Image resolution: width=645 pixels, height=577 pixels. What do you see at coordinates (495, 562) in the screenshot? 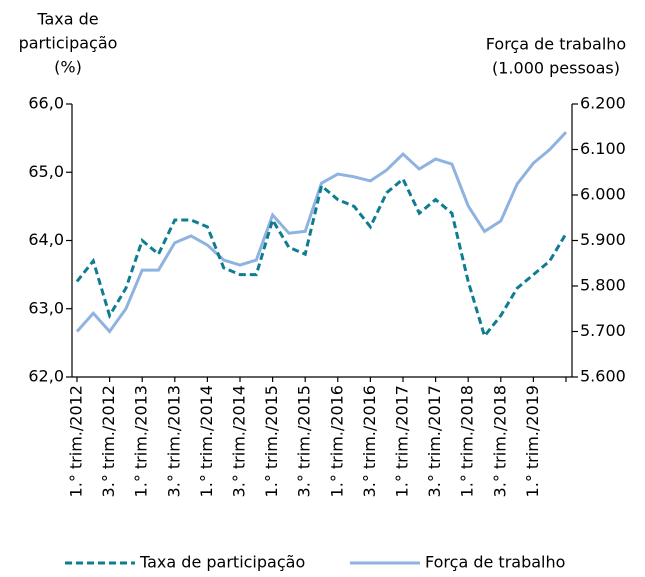
I see `legend-label: Força de trabalho` at bounding box center [495, 562].